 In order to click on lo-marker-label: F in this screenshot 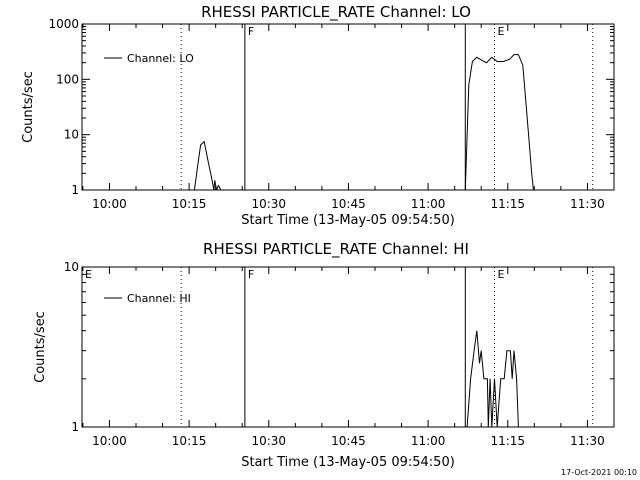, I will do `click(251, 31)`.